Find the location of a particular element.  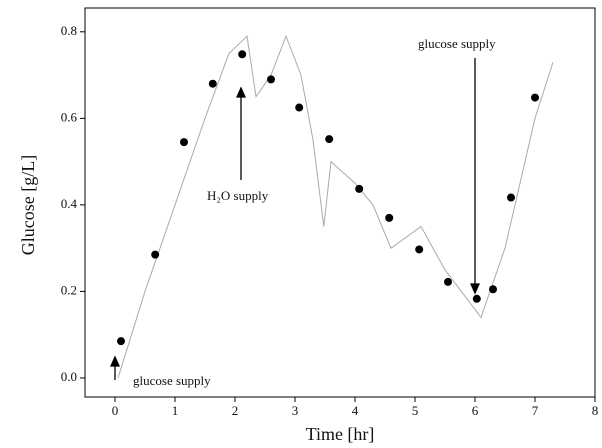

x-tick-label: 6 is located at coordinates (475, 410).